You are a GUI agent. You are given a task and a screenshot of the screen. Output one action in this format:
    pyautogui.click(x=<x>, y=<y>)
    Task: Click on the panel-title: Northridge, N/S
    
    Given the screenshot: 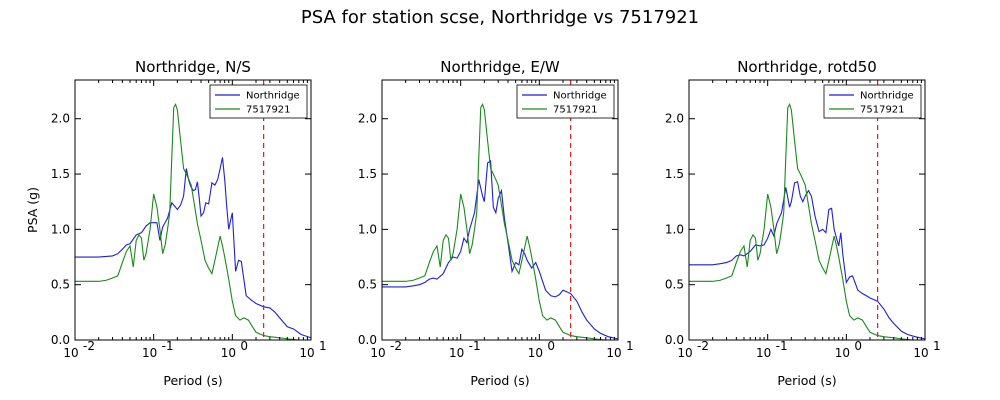 What is the action you would take?
    pyautogui.click(x=193, y=67)
    